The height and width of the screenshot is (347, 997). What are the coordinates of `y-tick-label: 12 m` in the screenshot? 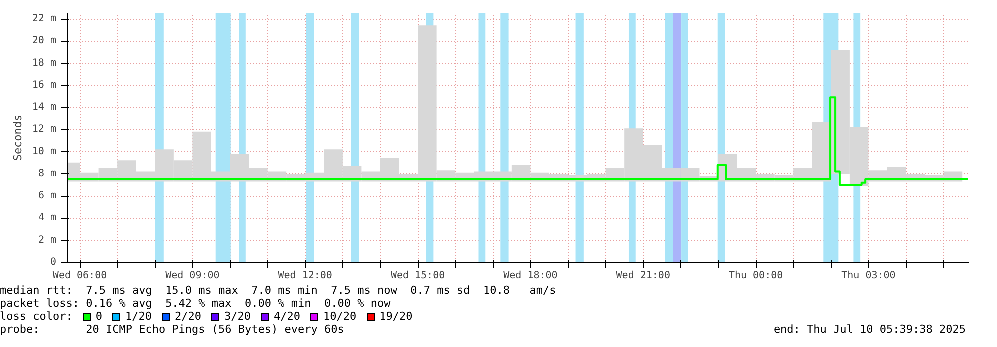 It's located at (44, 130).